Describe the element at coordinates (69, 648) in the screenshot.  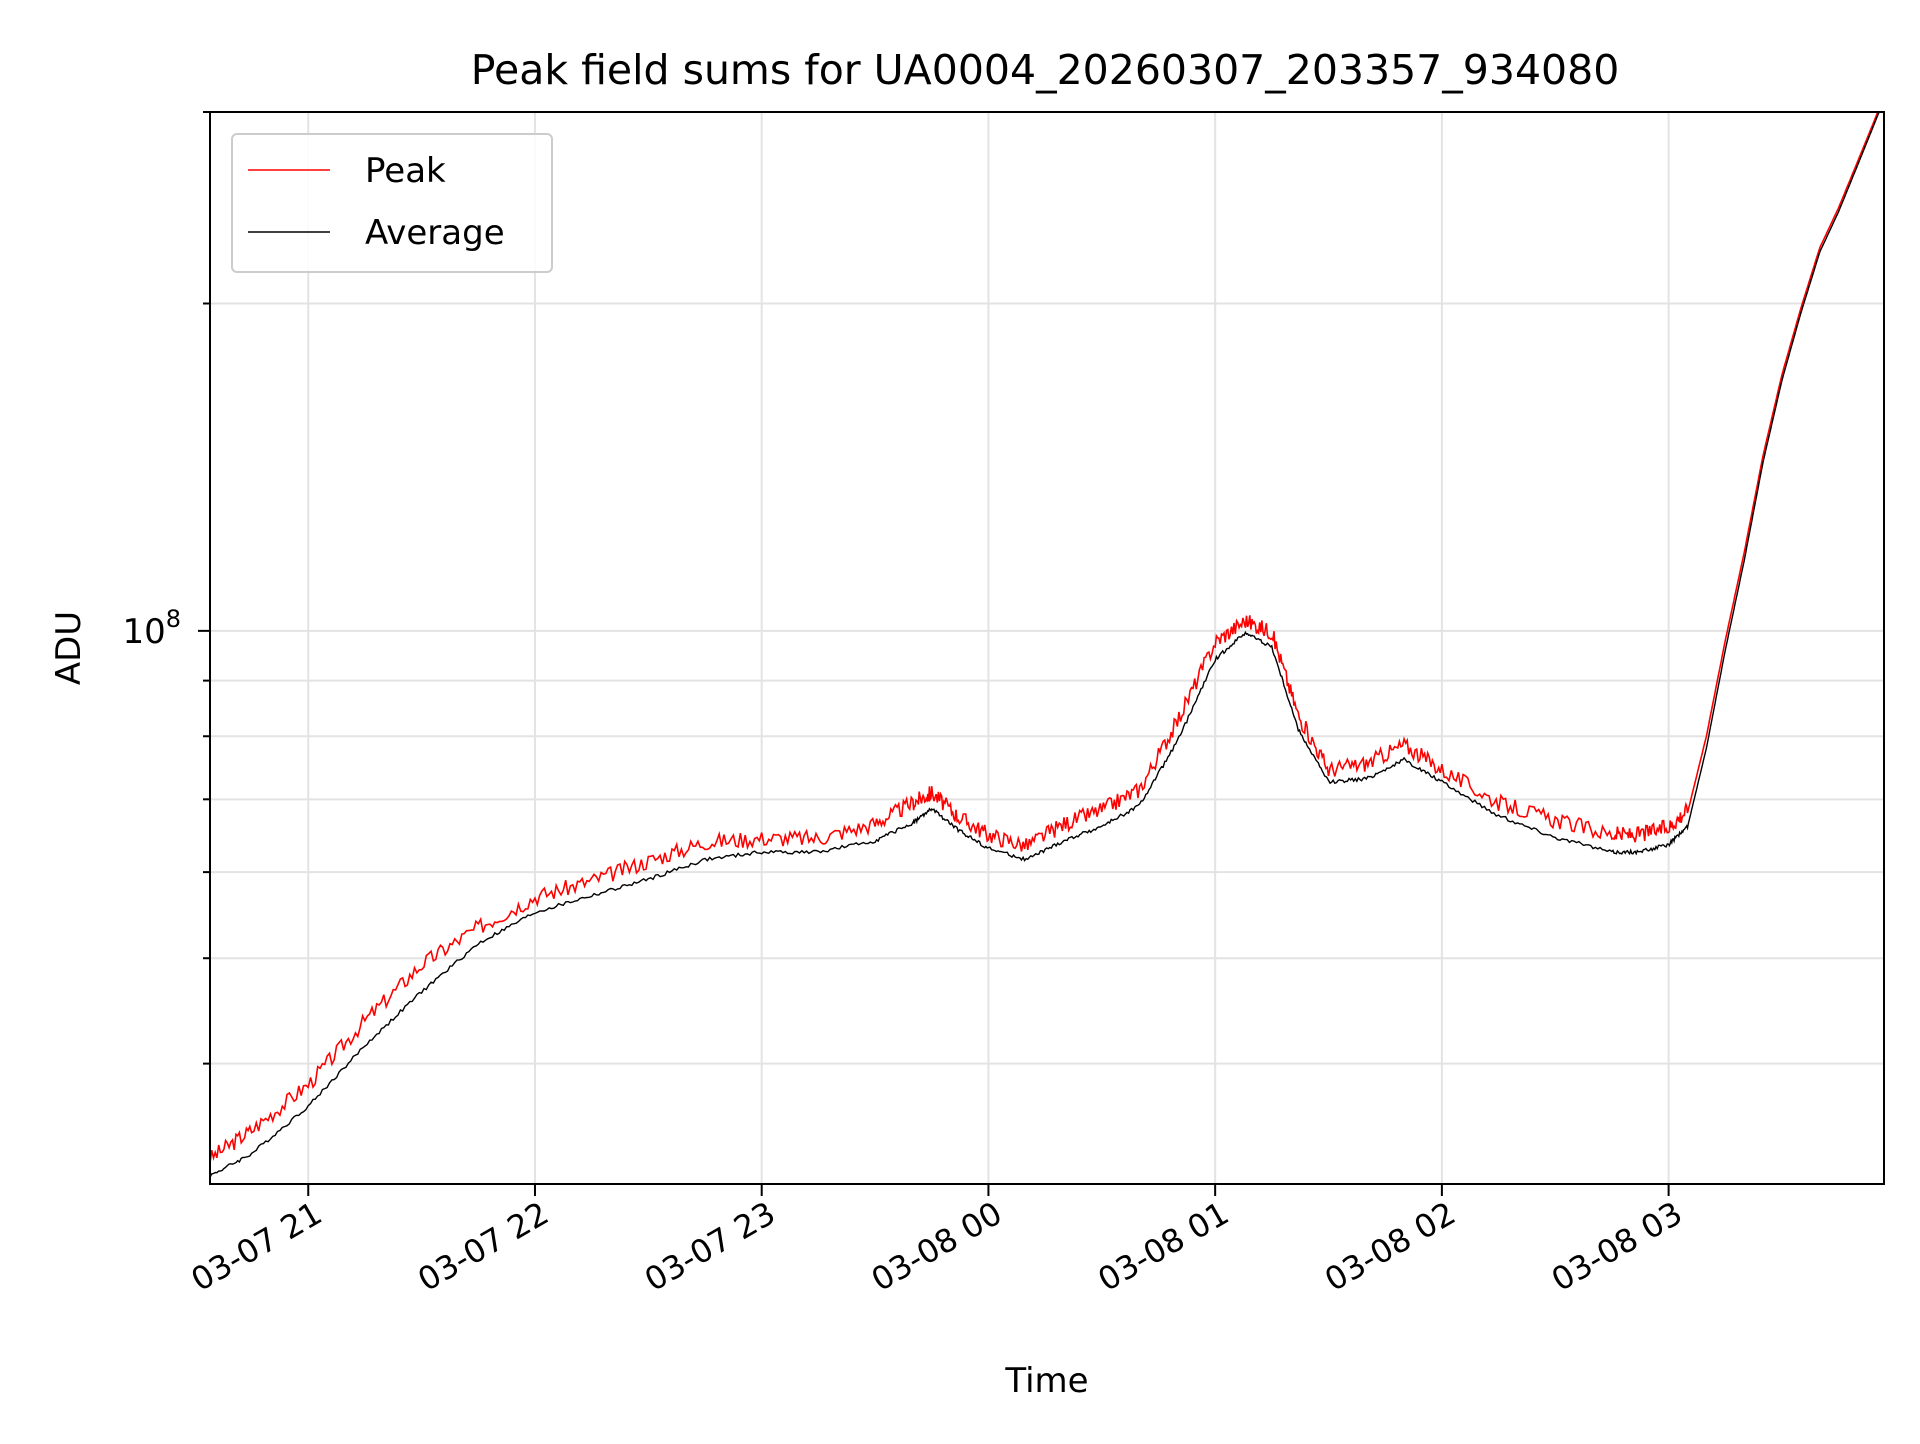
I see `y-axis-label: ADU` at that location.